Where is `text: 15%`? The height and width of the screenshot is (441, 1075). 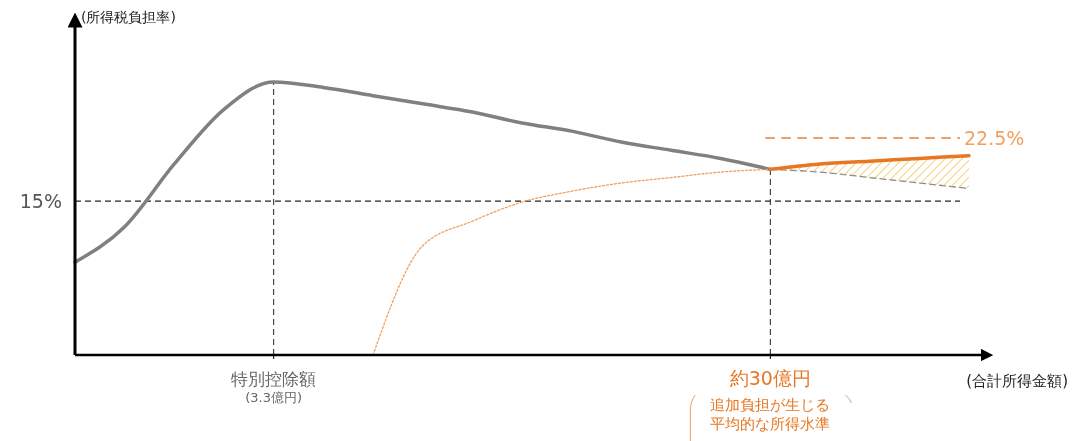 text: 15% is located at coordinates (40, 201).